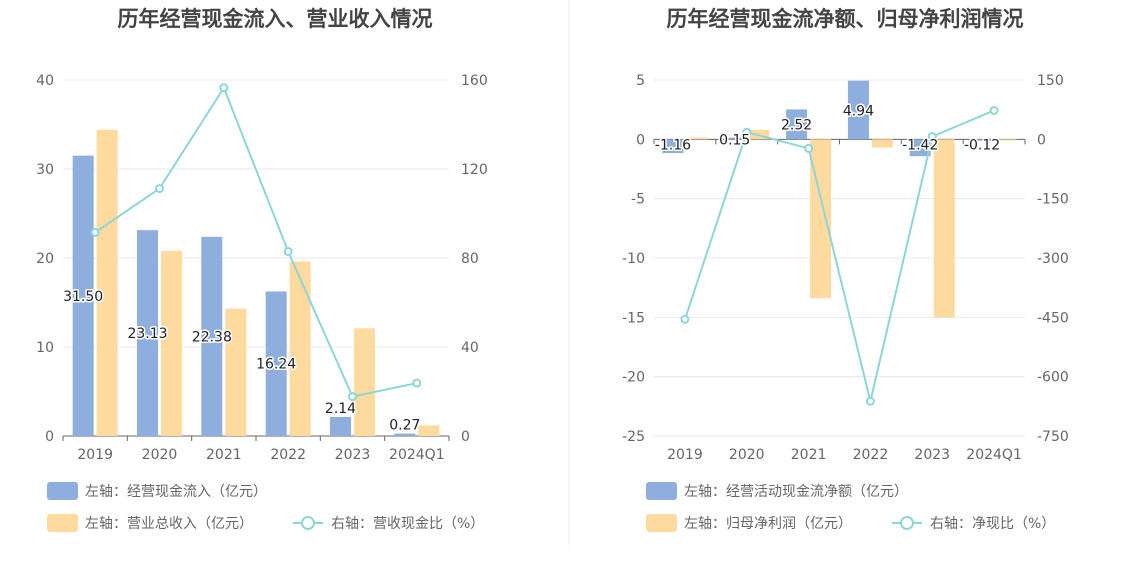  I want to click on left-axis-tick-label: 5, so click(640, 81).